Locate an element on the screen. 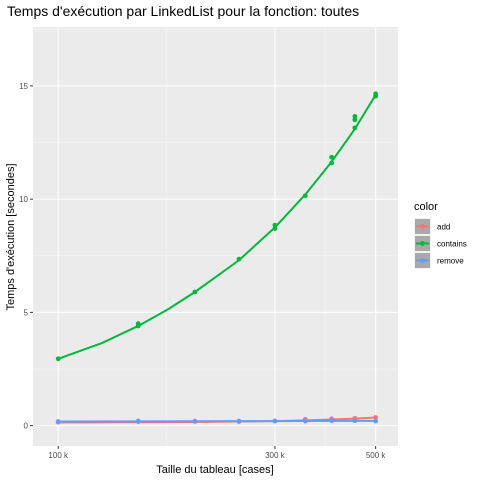 The height and width of the screenshot is (480, 480). legend-label-remove: remove is located at coordinates (450, 261).